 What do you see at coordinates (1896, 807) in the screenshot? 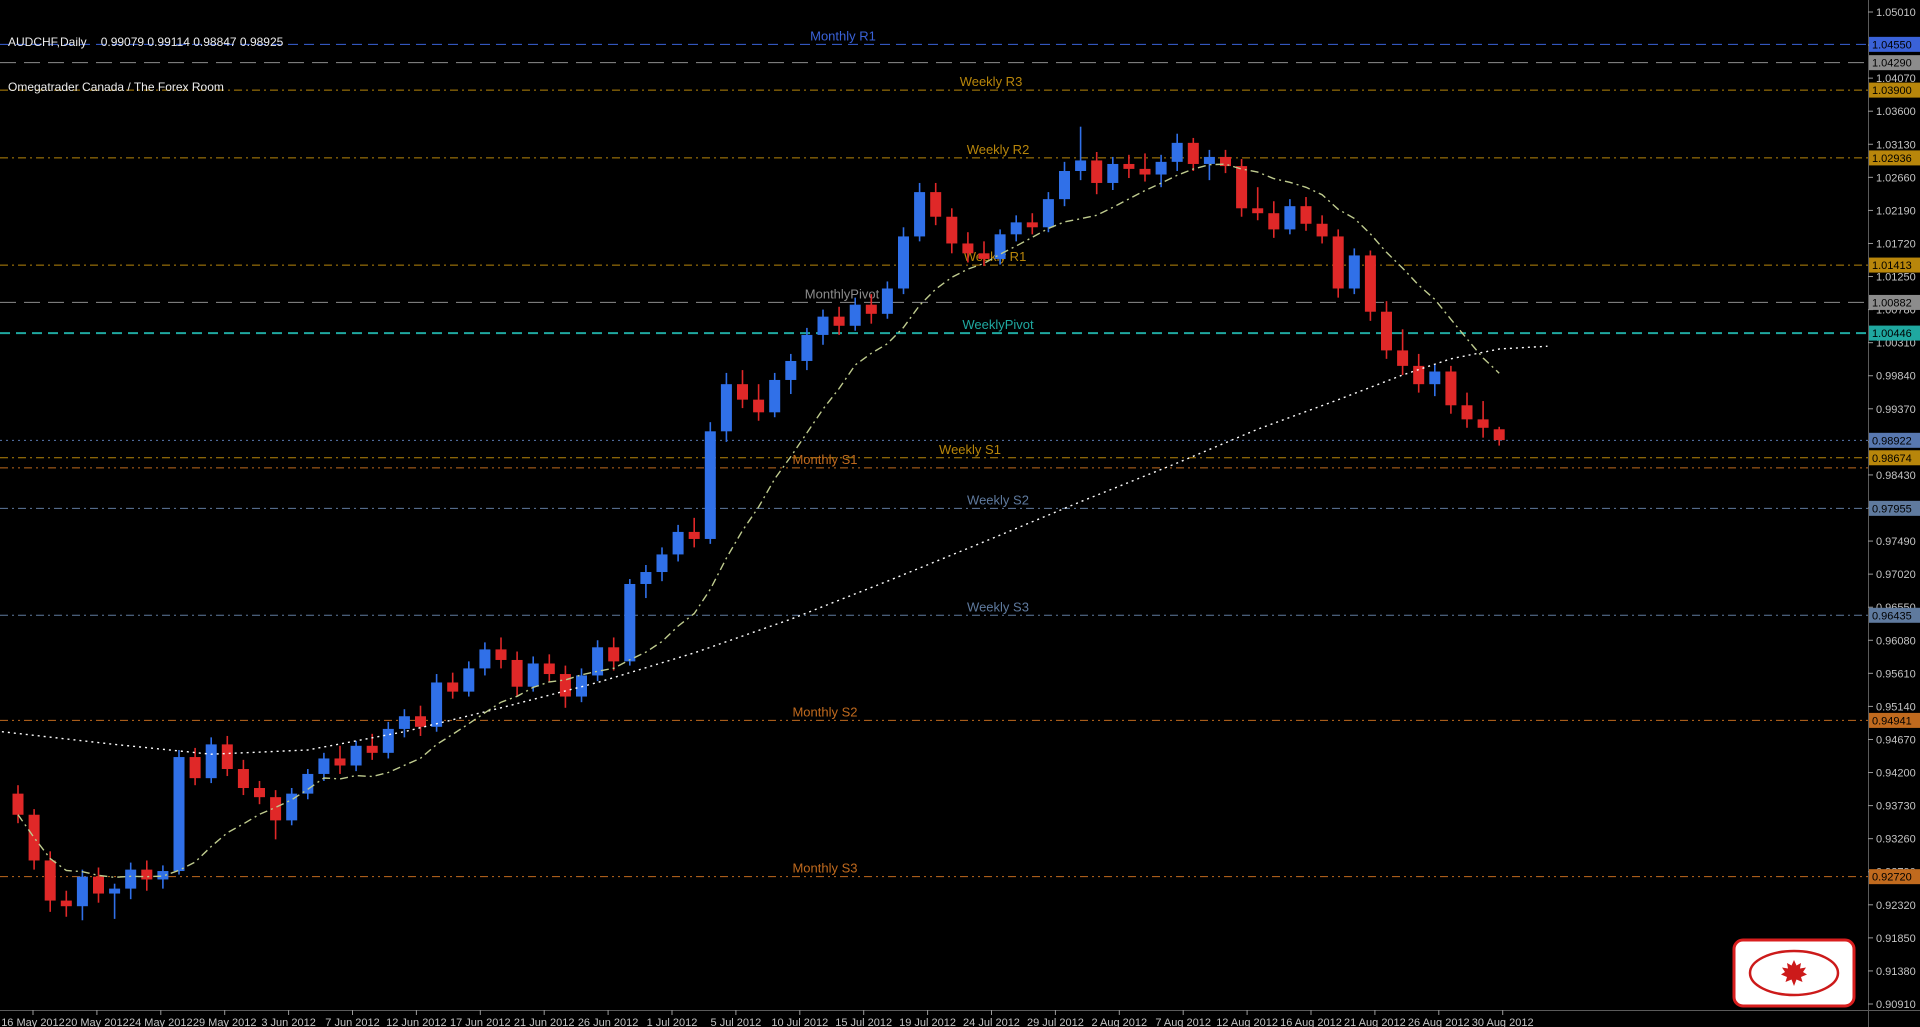
I see `price-tick-label: 0.93730` at bounding box center [1896, 807].